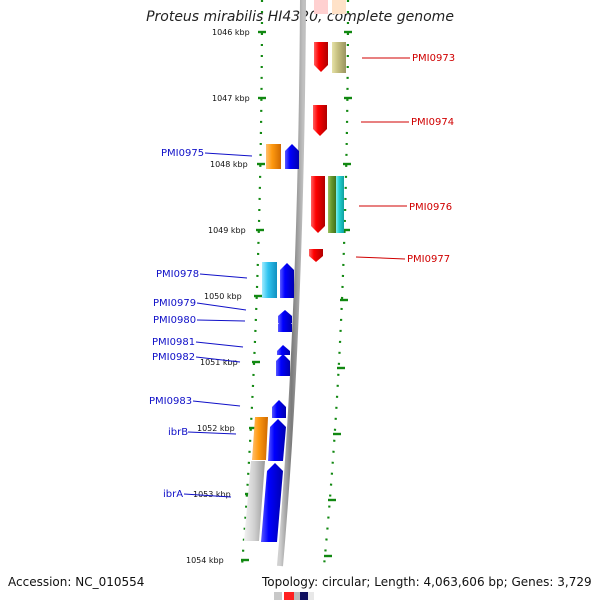 The width and height of the screenshot is (600, 600). I want to click on label-PMI0973: PMI0973, so click(433, 58).